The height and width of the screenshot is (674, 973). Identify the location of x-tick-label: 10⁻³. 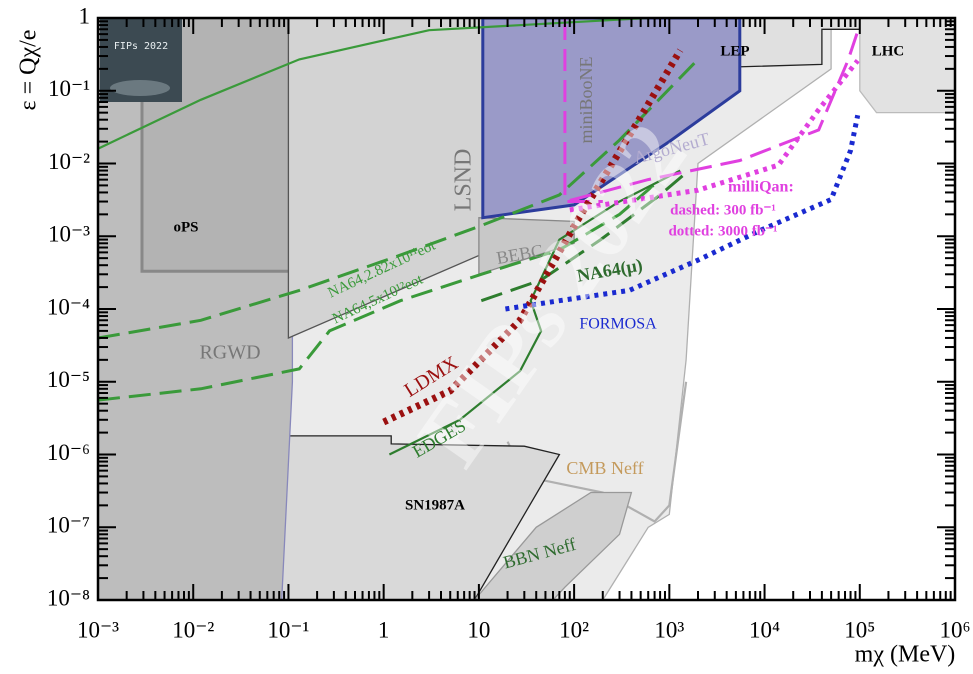
(98, 629).